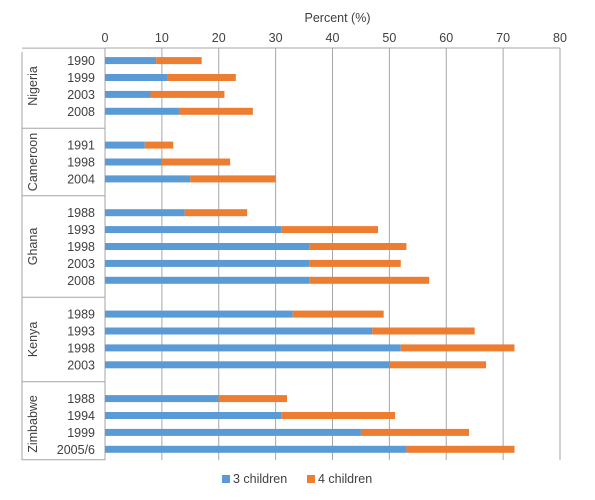 This screenshot has width=595, height=500. What do you see at coordinates (136, 77) in the screenshot?
I see `bar-nigeria-1999-3-children` at bounding box center [136, 77].